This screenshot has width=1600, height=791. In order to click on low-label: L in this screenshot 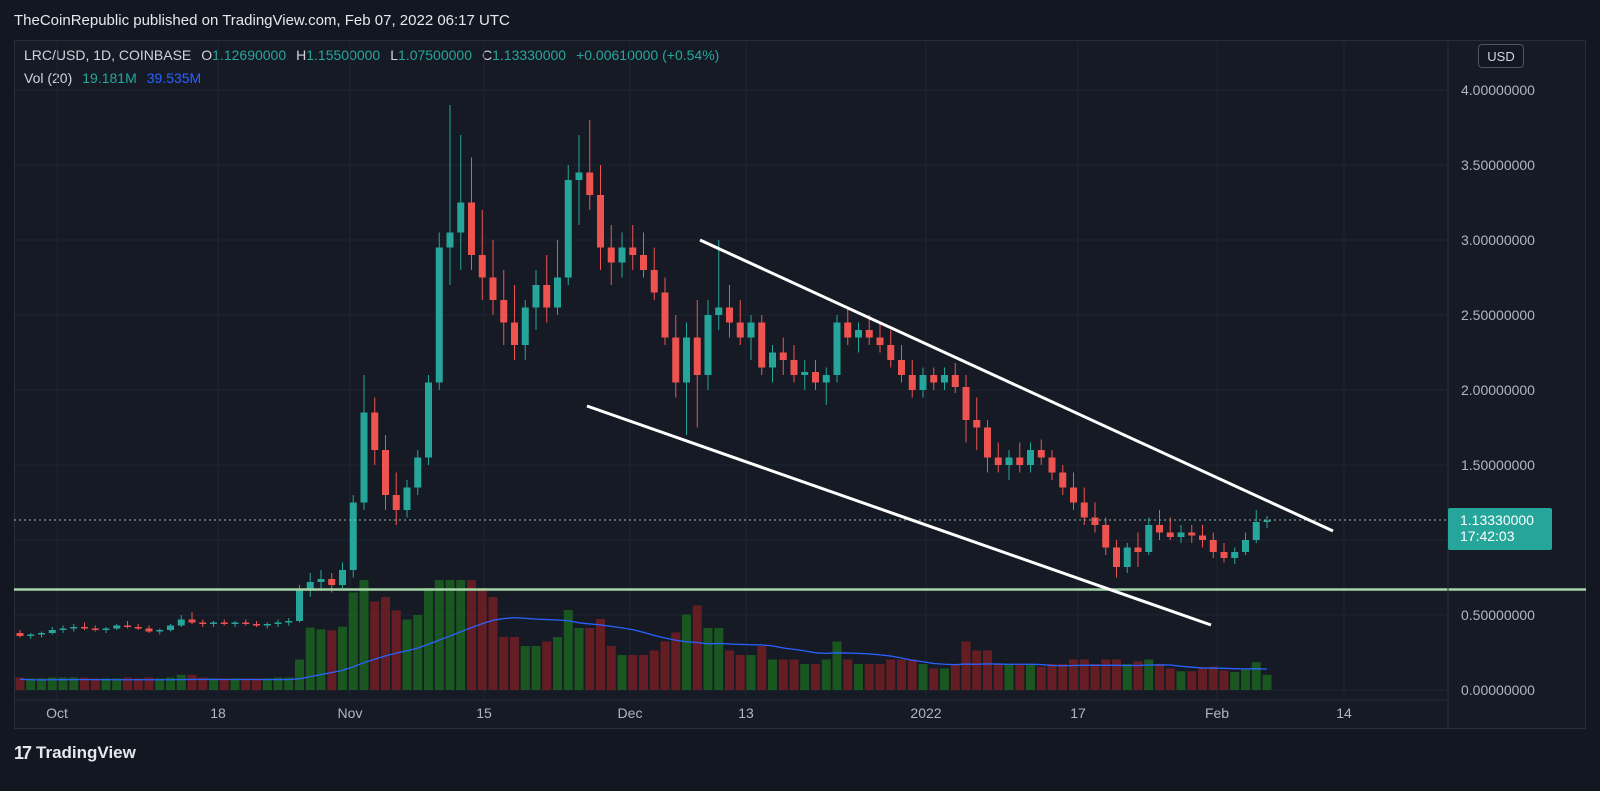, I will do `click(394, 55)`.